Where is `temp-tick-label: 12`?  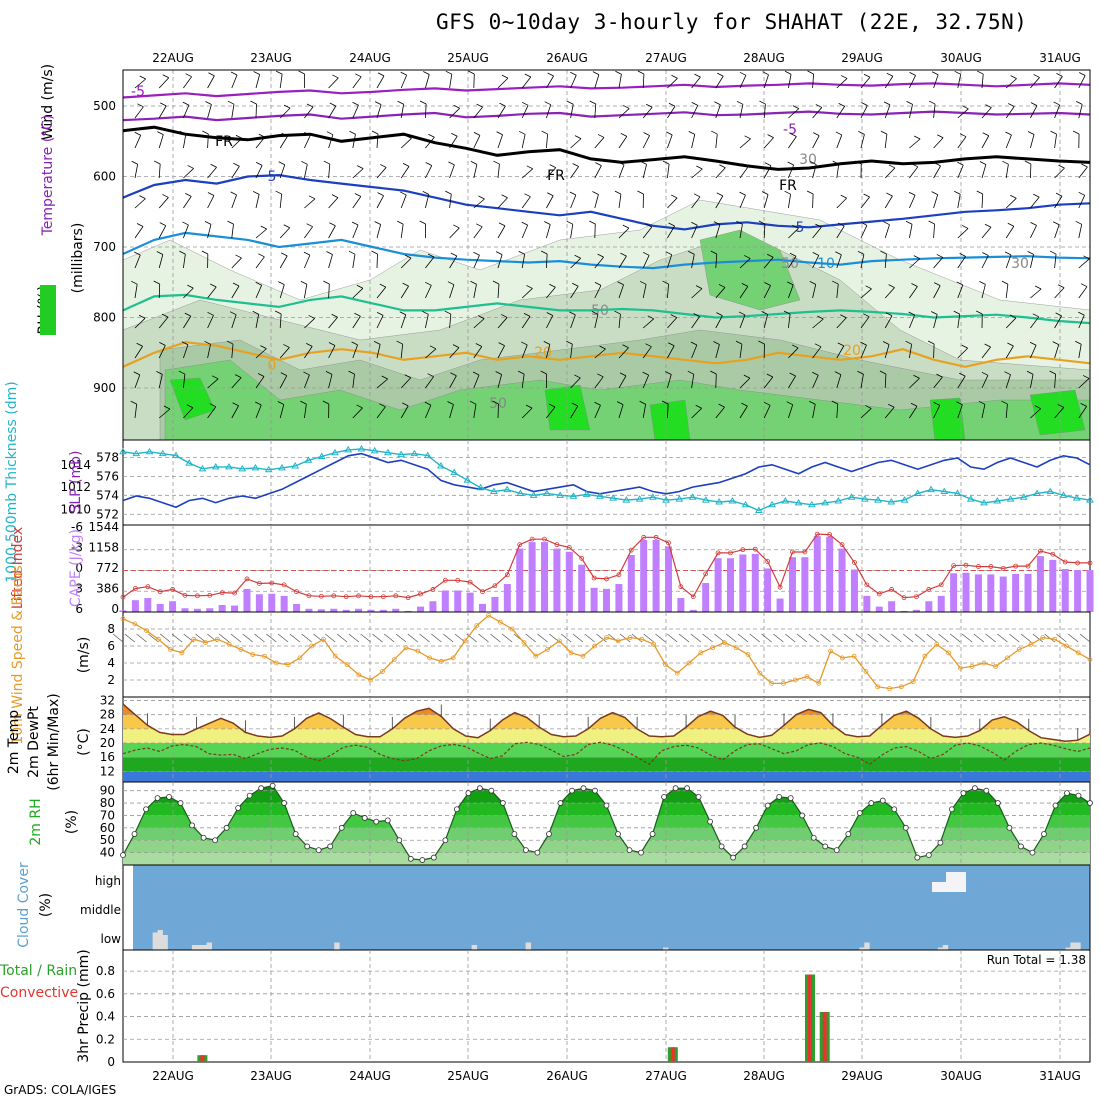 temp-tick-label: 12 is located at coordinates (107, 771).